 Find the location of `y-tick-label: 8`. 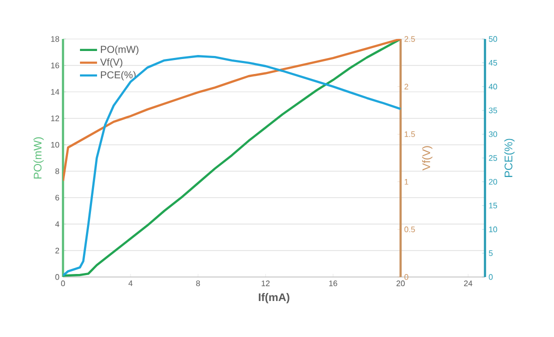

y-tick-label: 8 is located at coordinates (57, 171).